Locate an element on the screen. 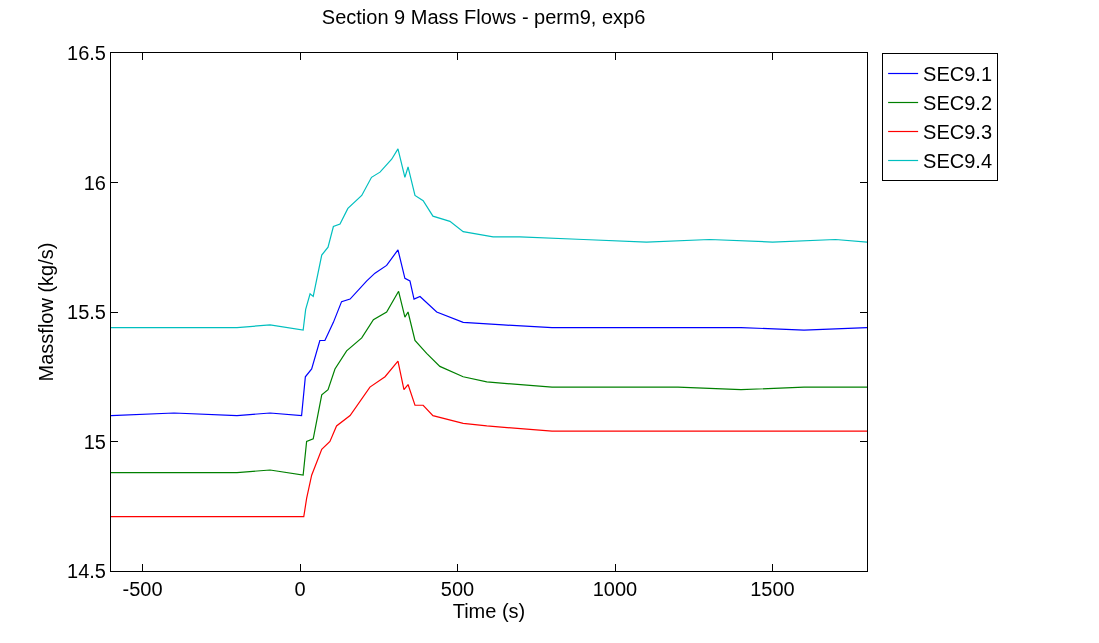 This screenshot has height=643, width=1099. chart-title: Section 9 Mass Flows - perm9, exp6 is located at coordinates (483, 16).